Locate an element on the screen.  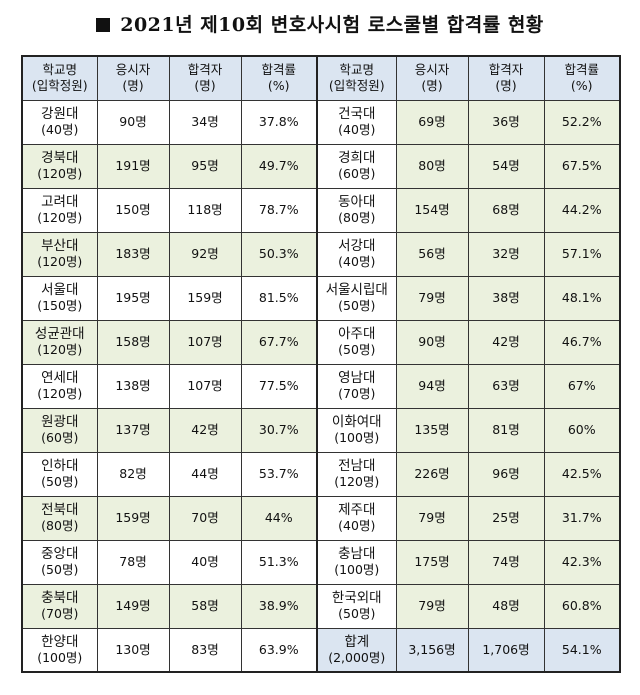
total-rate-cell: 54.1% is located at coordinates (582, 650).